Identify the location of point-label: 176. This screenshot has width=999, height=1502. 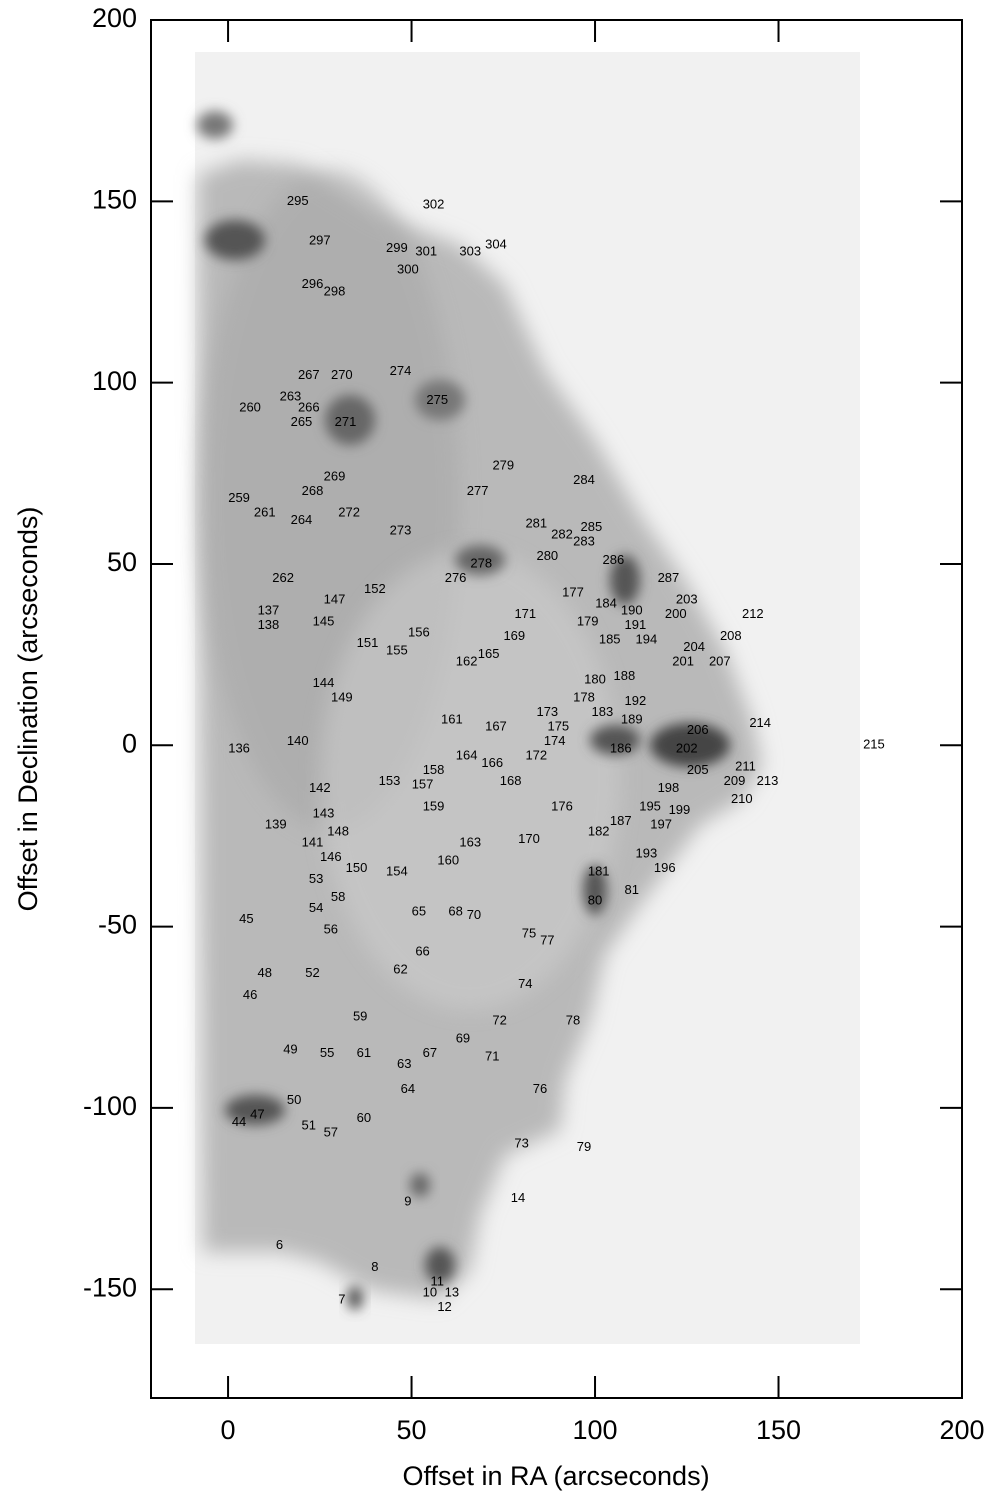
(562, 805).